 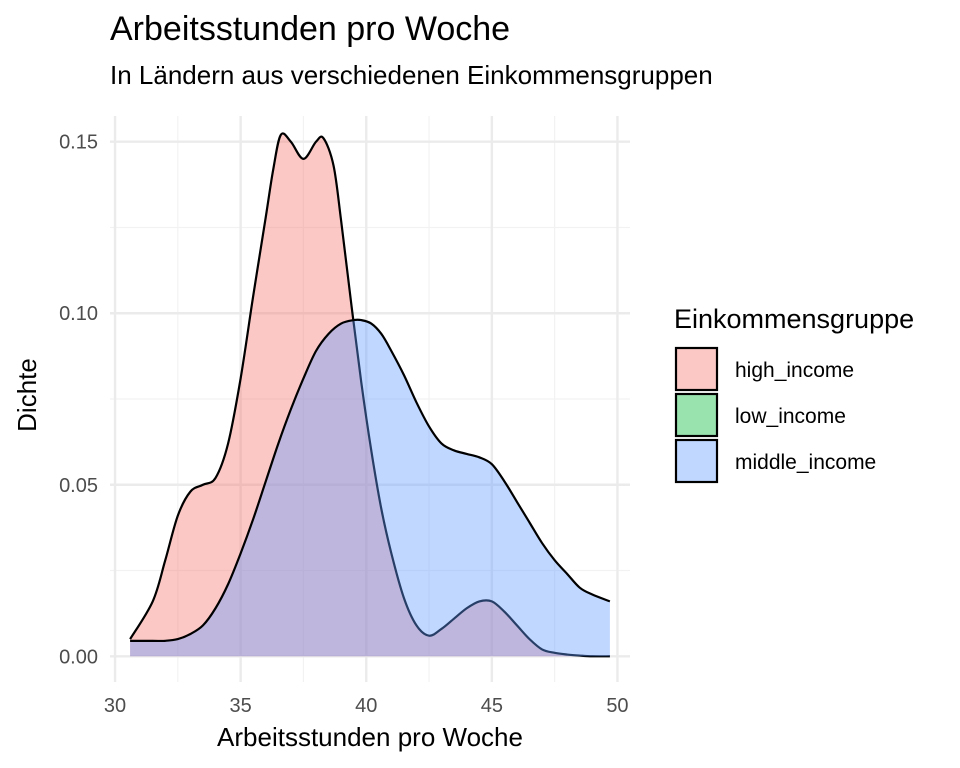 I want to click on x-axis-ticks: 30 35 40 45 50, so click(x=366, y=706).